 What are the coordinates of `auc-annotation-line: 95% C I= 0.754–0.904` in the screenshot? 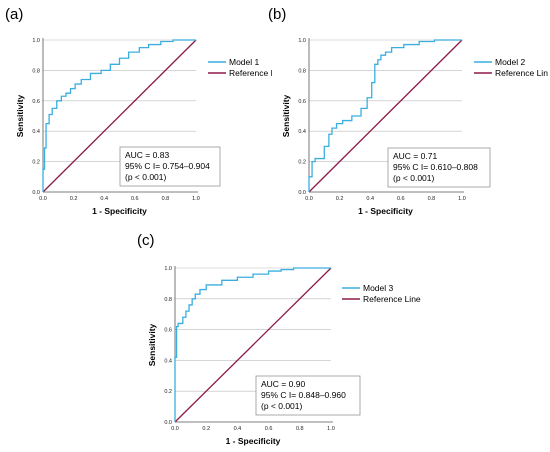 It's located at (167, 166).